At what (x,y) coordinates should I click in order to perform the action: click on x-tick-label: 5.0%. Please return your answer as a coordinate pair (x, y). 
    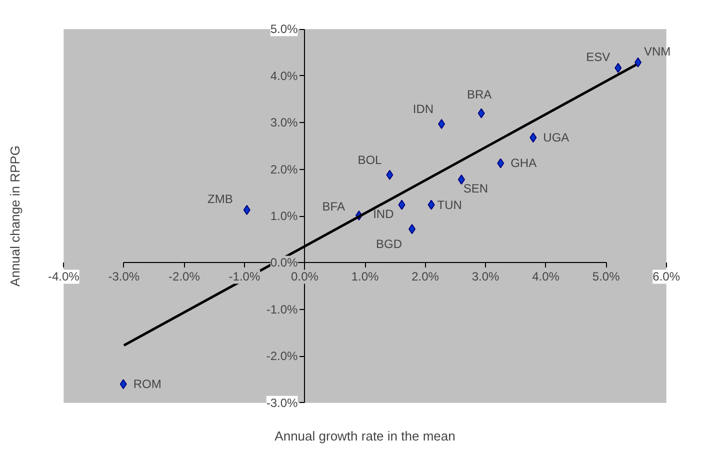
    Looking at the image, I should click on (606, 277).